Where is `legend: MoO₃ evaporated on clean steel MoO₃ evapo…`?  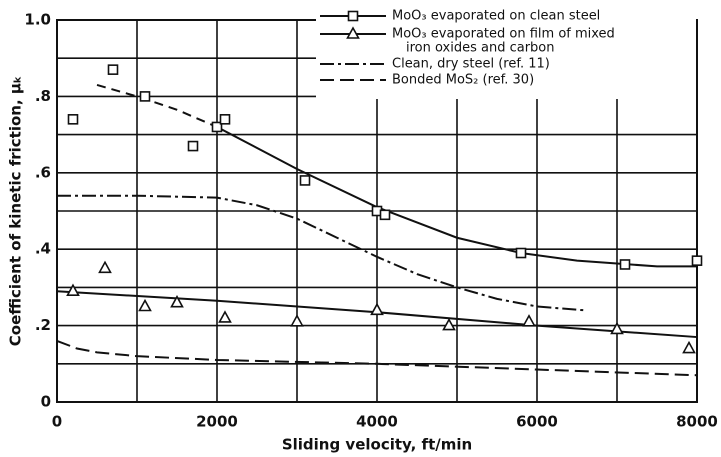
legend: MoO₃ evaporated on clean steel MoO₃ evapo… is located at coordinates (506, 51).